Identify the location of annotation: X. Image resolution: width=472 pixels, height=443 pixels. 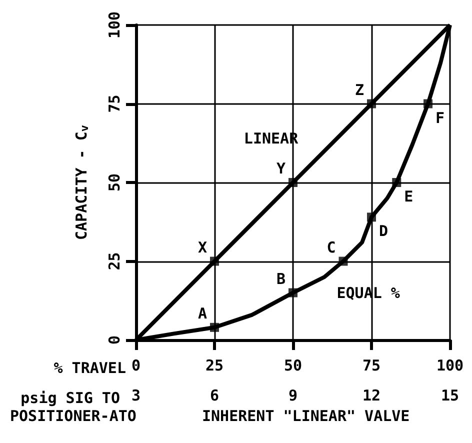
(203, 247).